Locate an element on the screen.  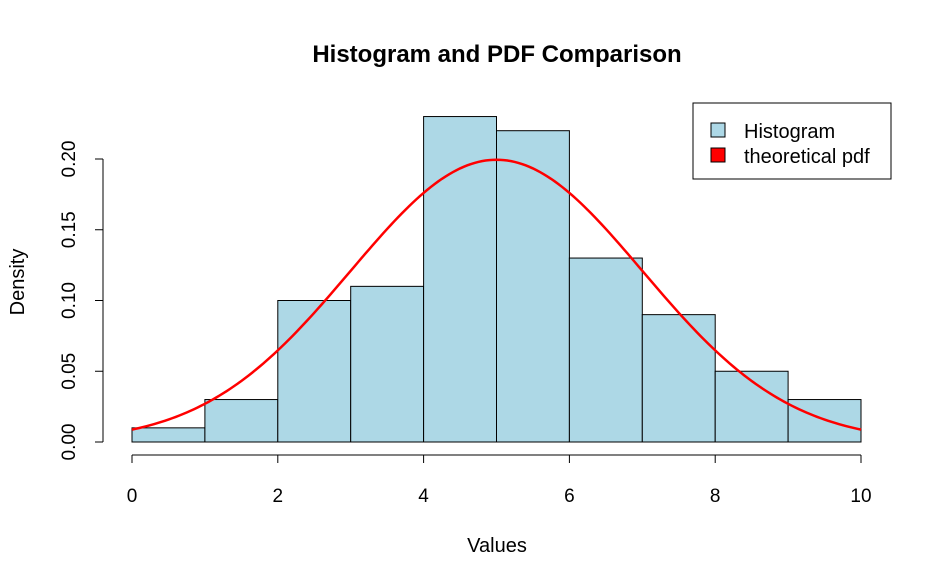
legend-swatch-pdf is located at coordinates (718, 155).